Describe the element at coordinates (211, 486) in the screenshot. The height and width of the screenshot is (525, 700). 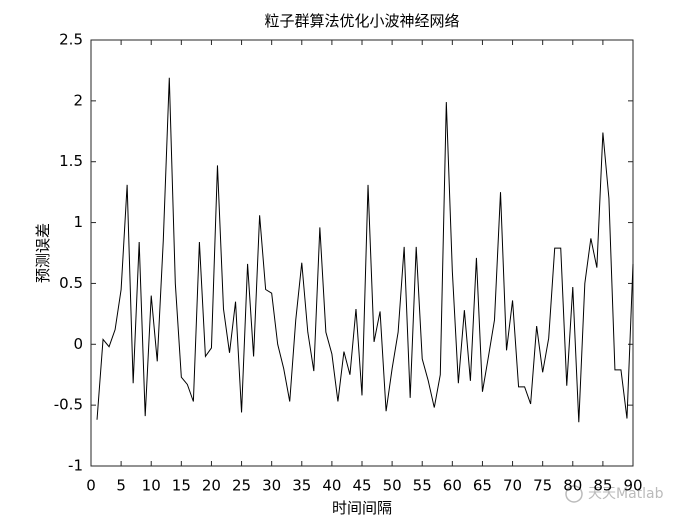
I see `x-tick-label: 20` at that location.